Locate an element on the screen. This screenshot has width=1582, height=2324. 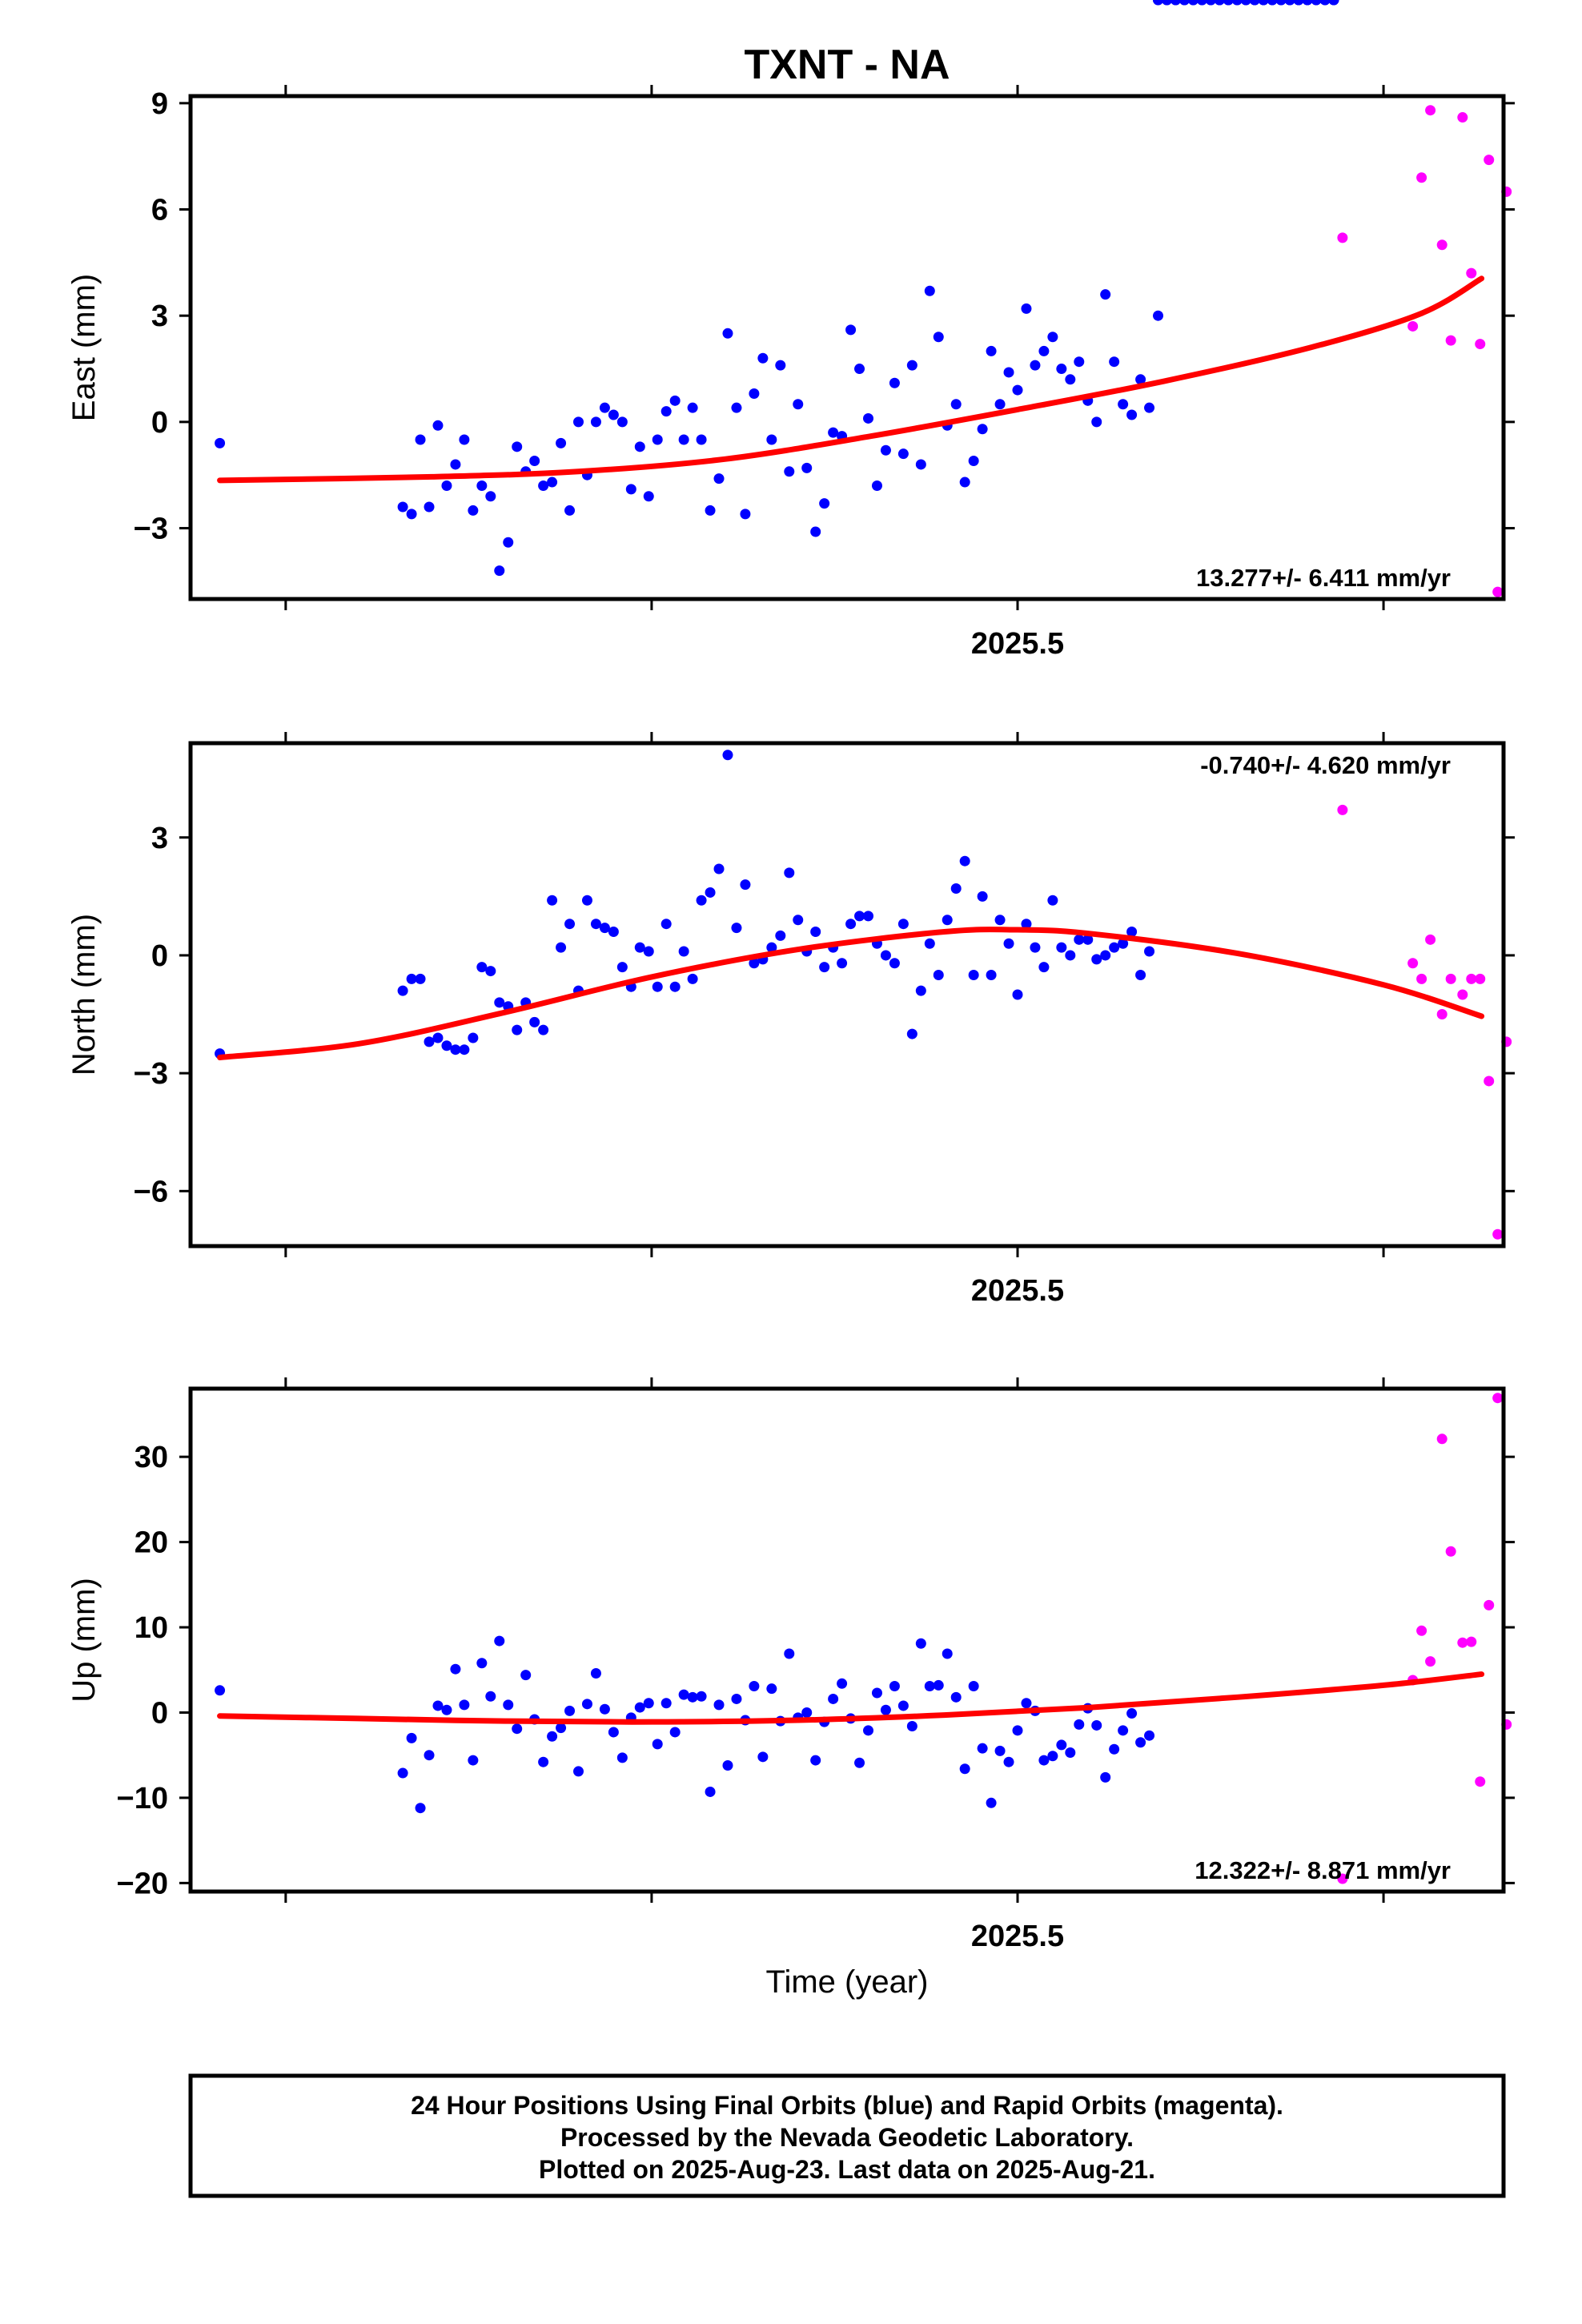
y-tick-label: 10 is located at coordinates (151, 1628).